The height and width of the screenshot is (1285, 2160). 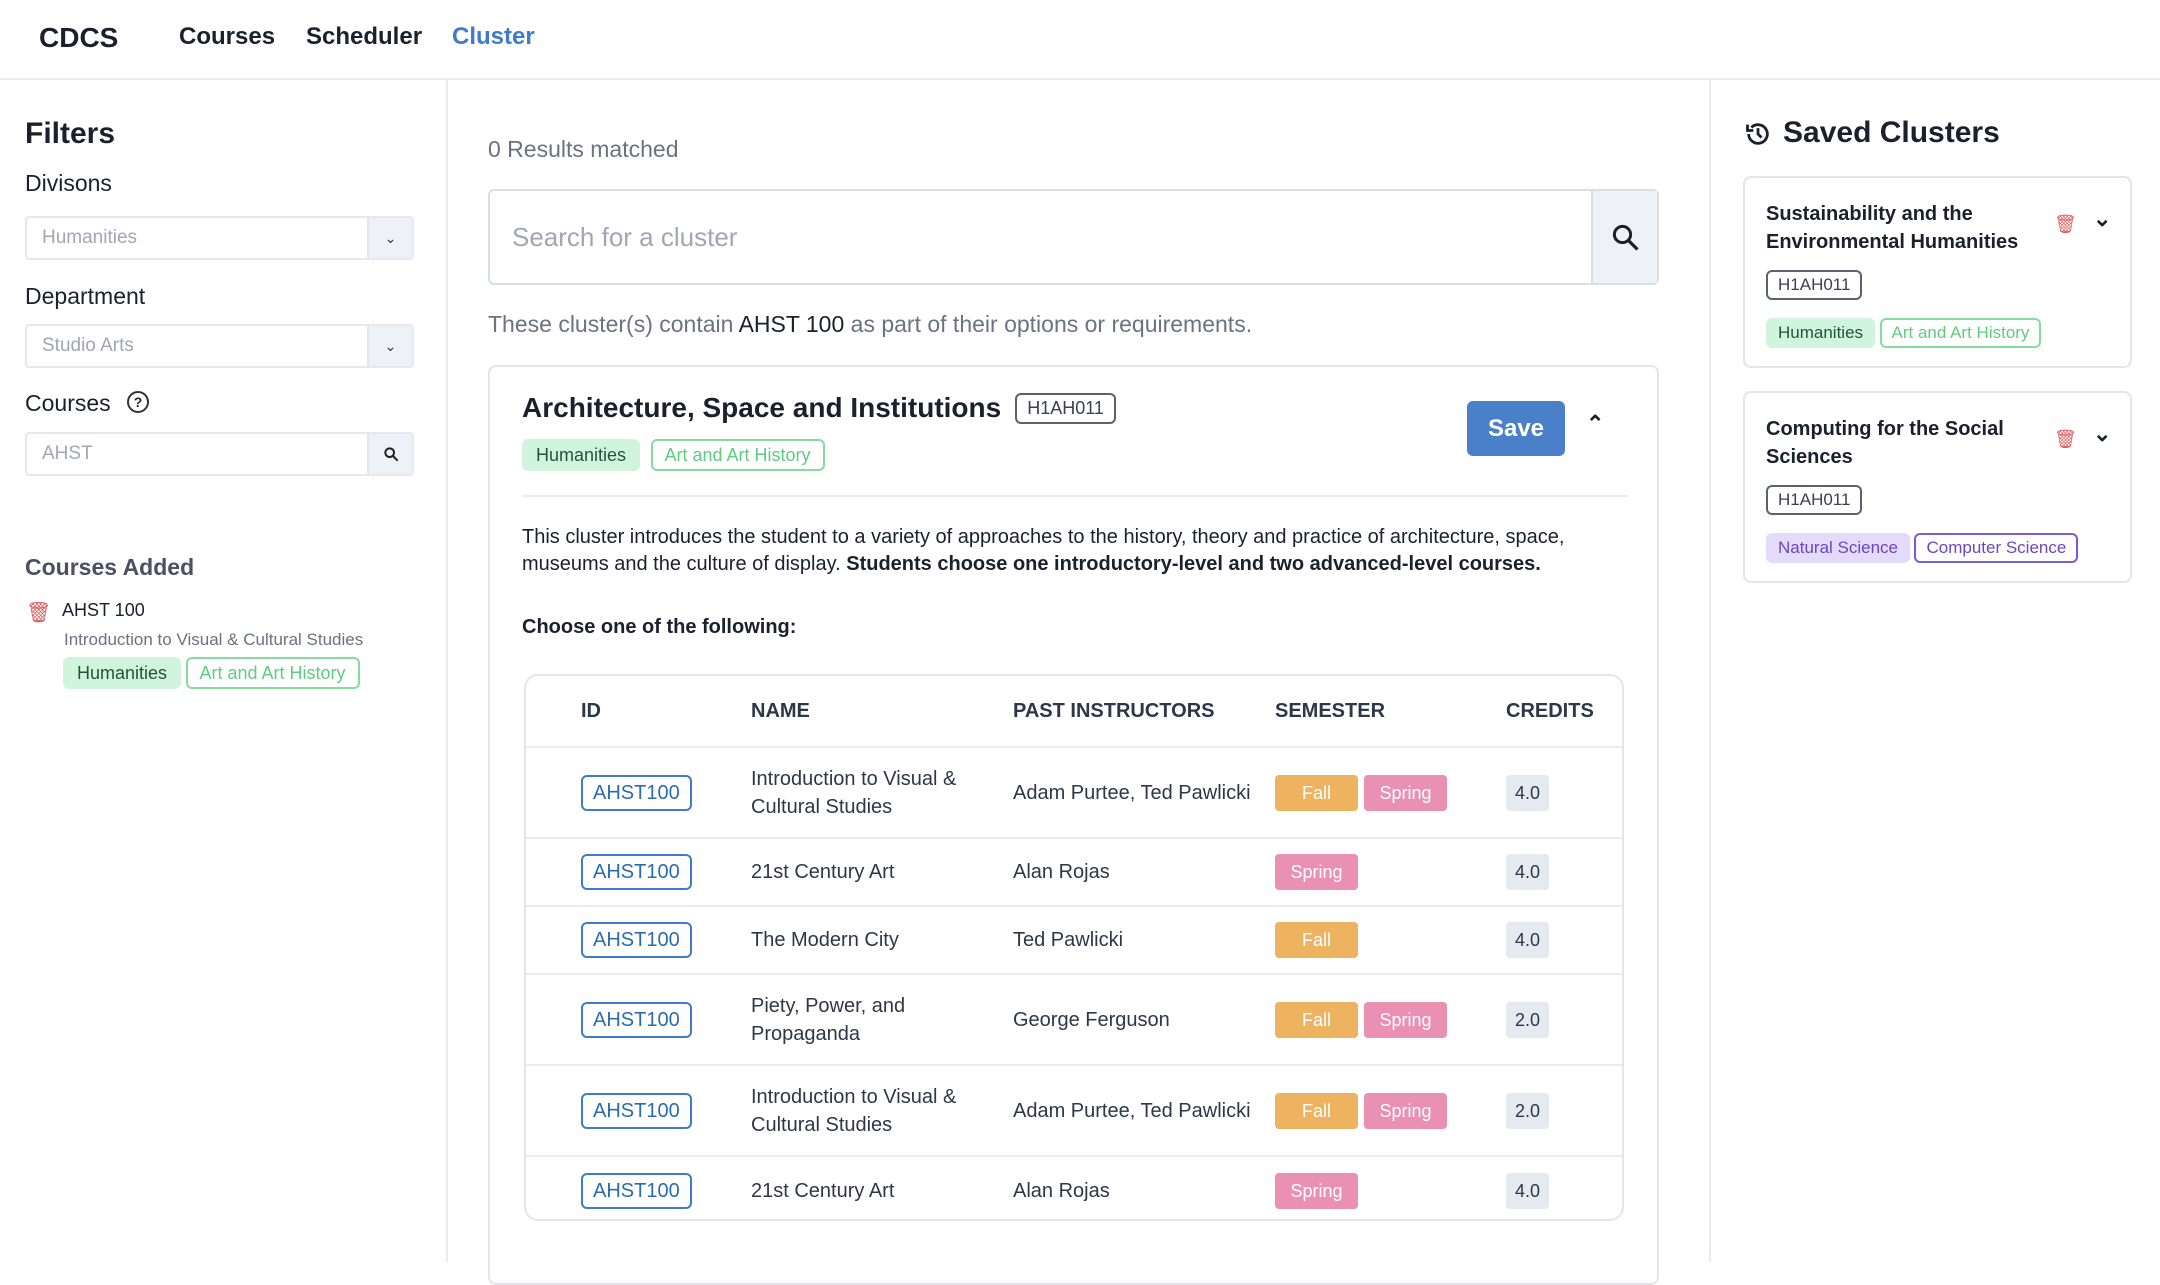 What do you see at coordinates (219, 346) in the screenshot?
I see `department-select: Studio Arts ⌄` at bounding box center [219, 346].